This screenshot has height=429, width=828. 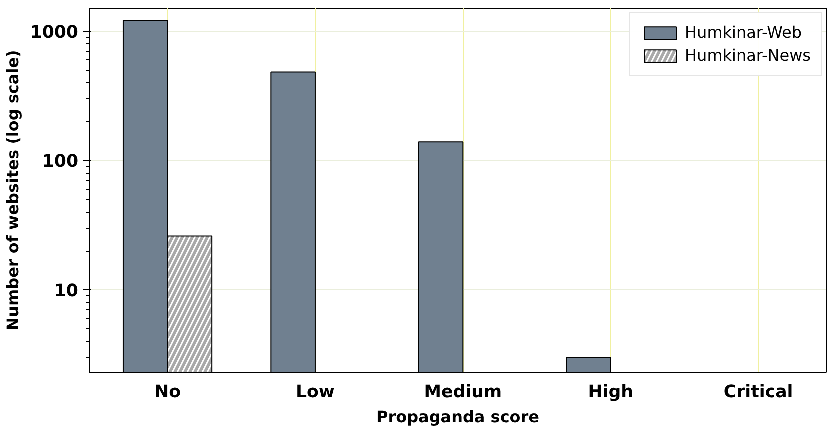 I want to click on y-tick-label: 1000, so click(x=54, y=32).